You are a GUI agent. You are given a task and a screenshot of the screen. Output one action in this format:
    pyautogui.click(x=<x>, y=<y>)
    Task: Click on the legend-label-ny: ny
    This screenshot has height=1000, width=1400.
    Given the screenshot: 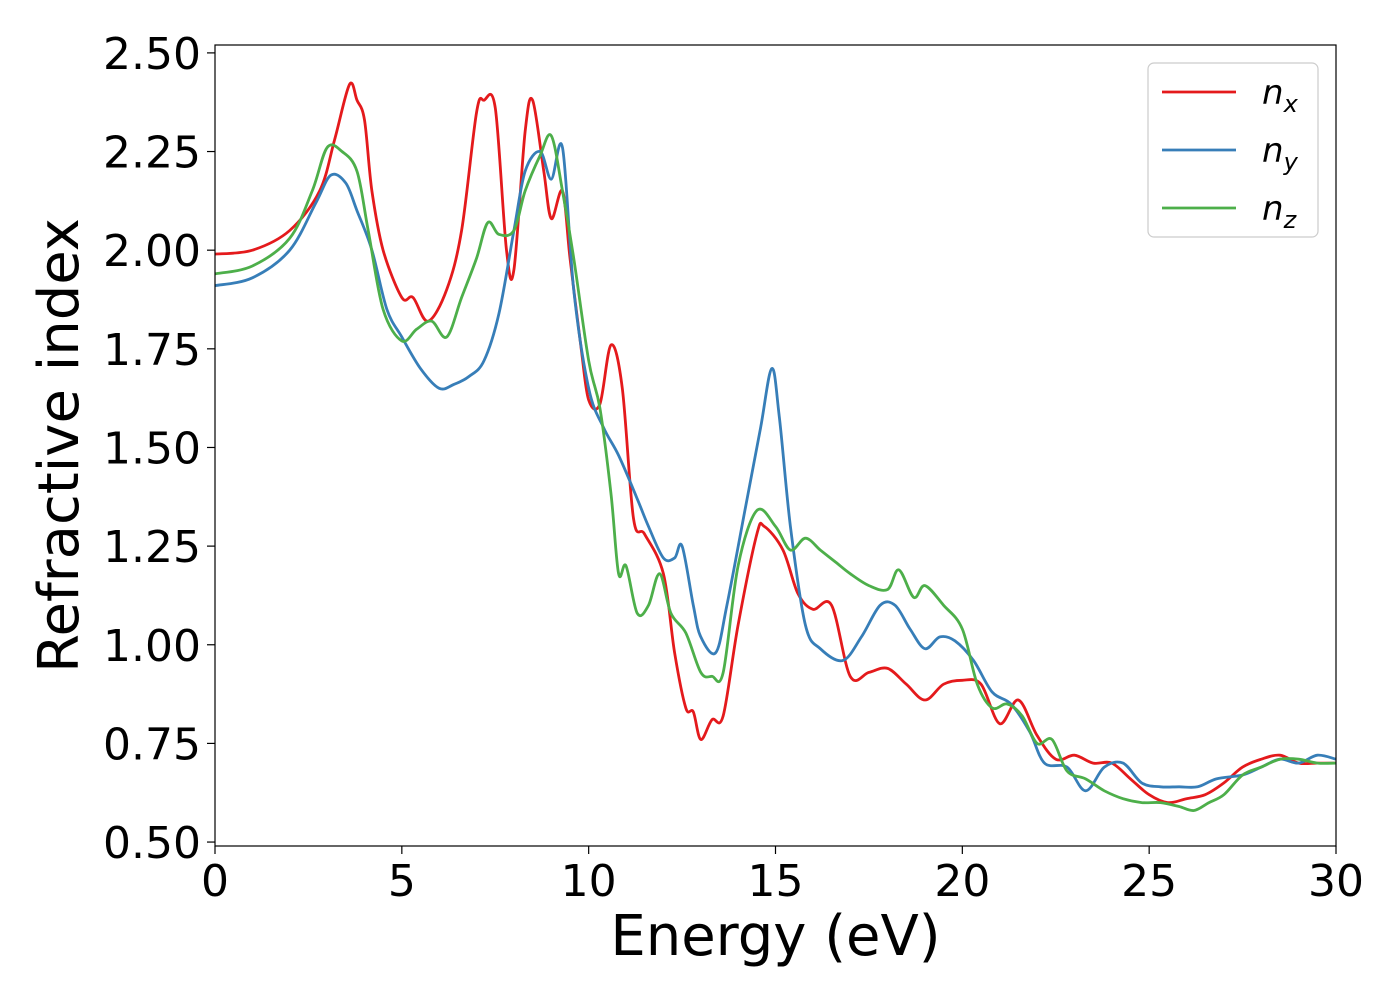 What is the action you would take?
    pyautogui.click(x=1280, y=153)
    